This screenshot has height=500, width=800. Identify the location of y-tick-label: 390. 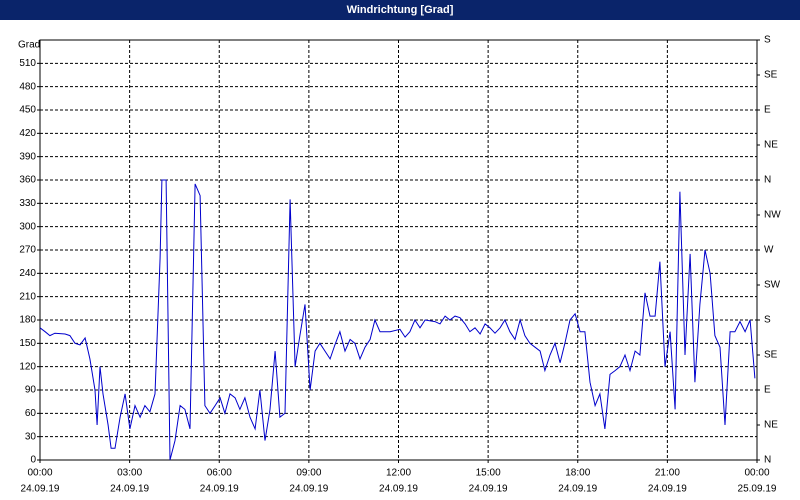
(27, 156).